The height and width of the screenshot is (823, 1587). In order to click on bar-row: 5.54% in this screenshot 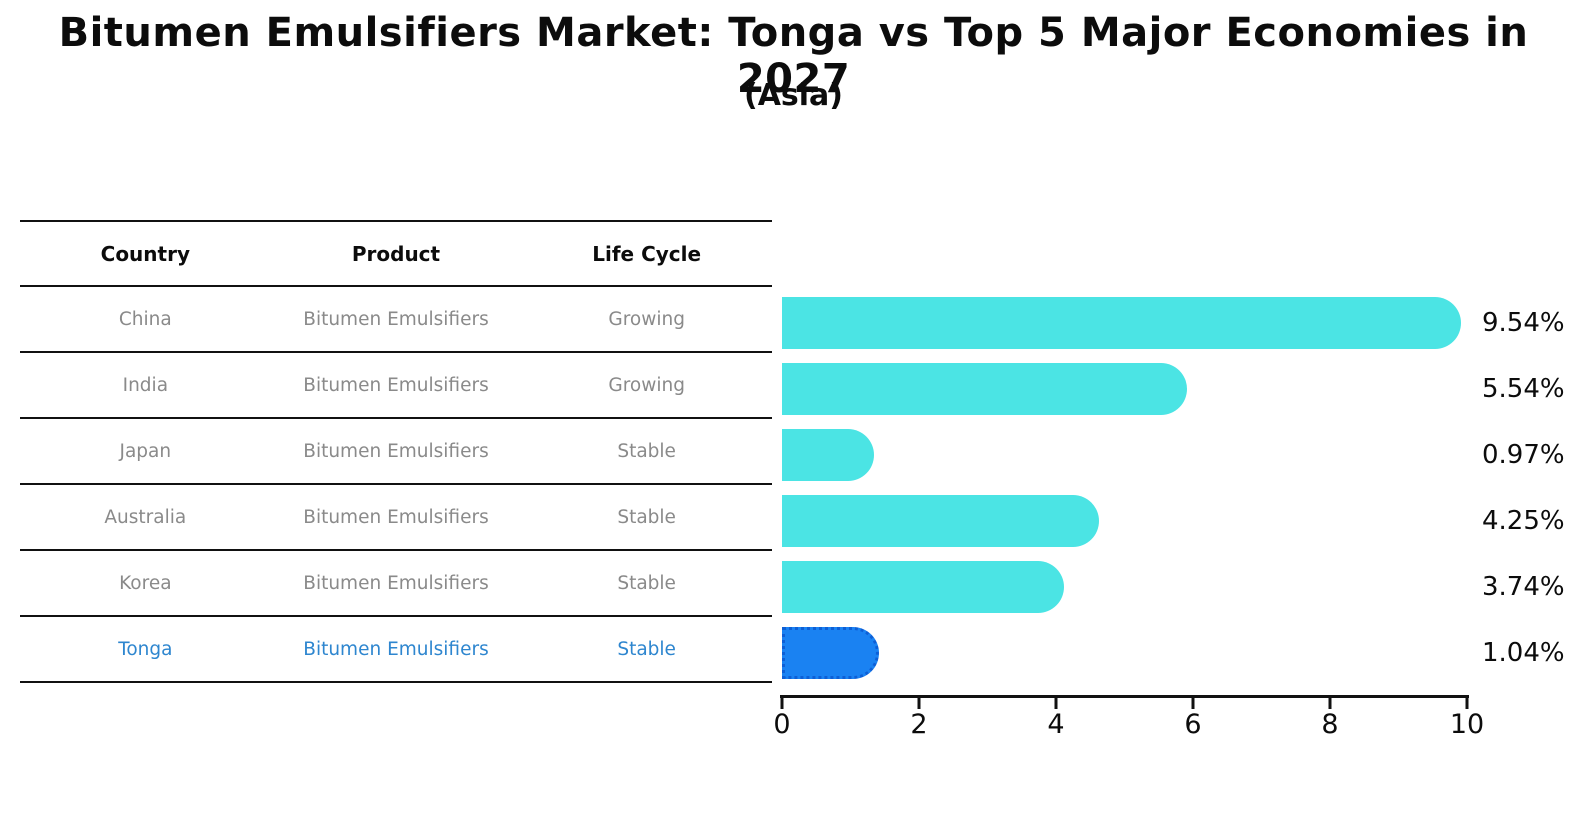, I will do `click(1173, 389)`.